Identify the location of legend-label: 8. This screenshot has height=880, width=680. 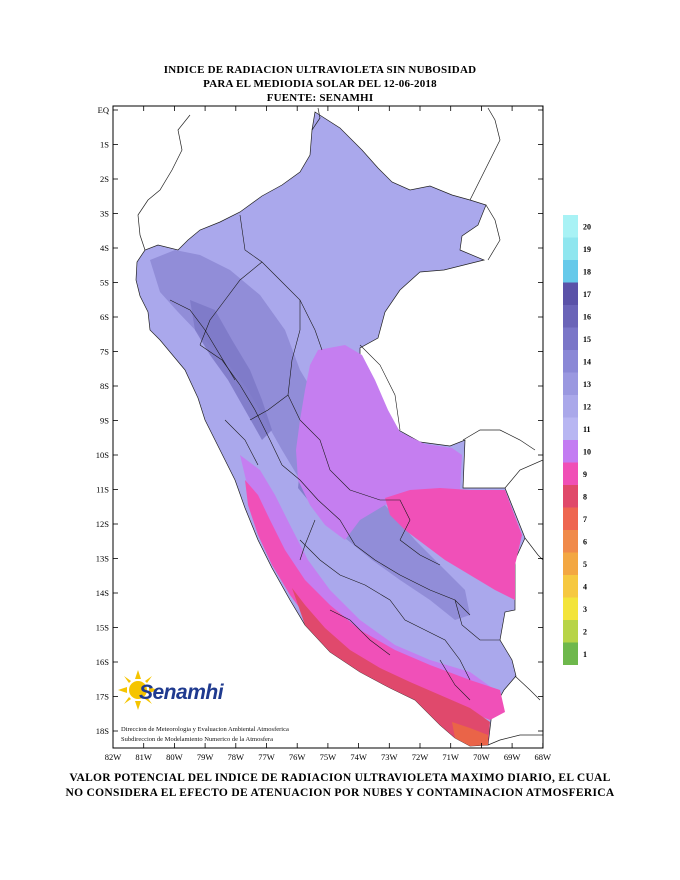
(585, 496).